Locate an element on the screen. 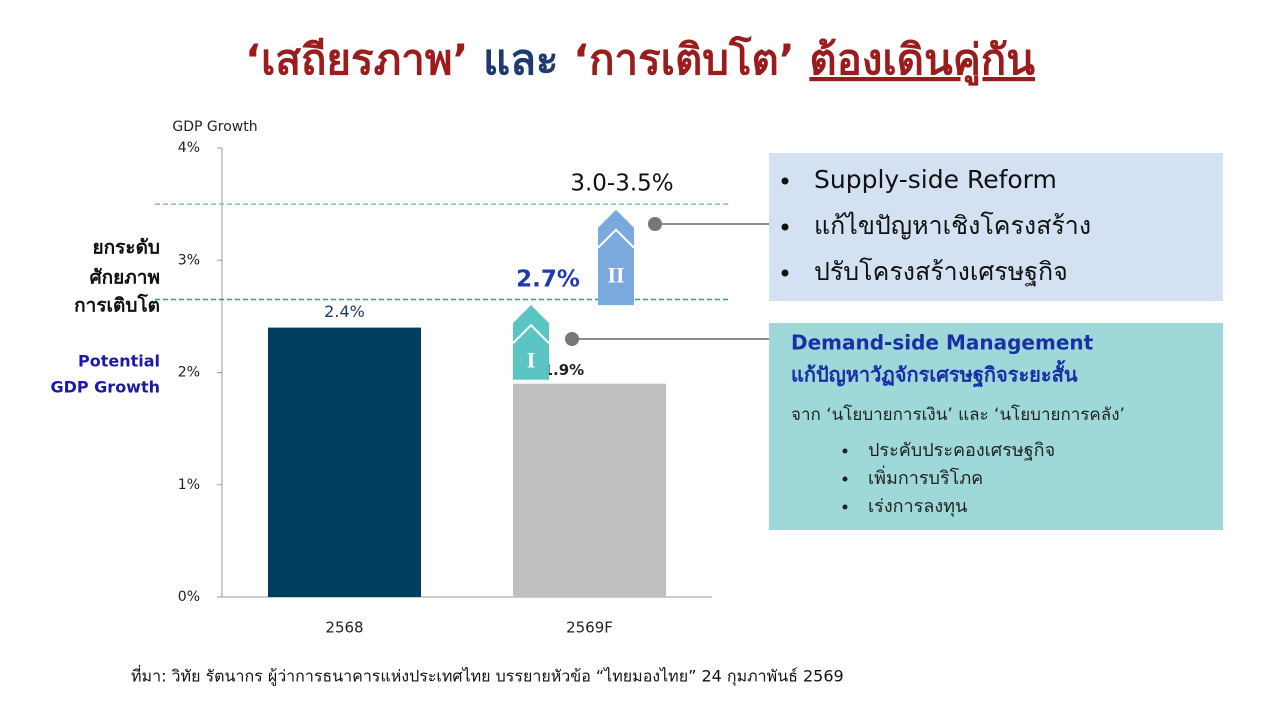  x-tick-label: 2568 is located at coordinates (344, 628).